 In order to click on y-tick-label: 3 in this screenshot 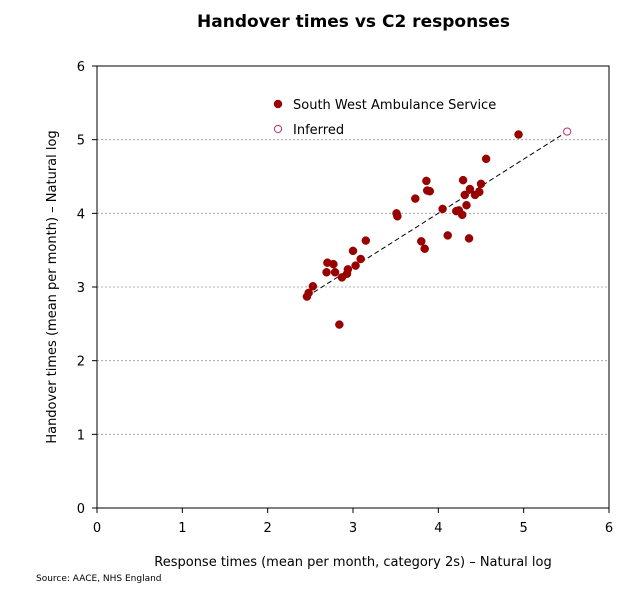, I will do `click(81, 288)`.